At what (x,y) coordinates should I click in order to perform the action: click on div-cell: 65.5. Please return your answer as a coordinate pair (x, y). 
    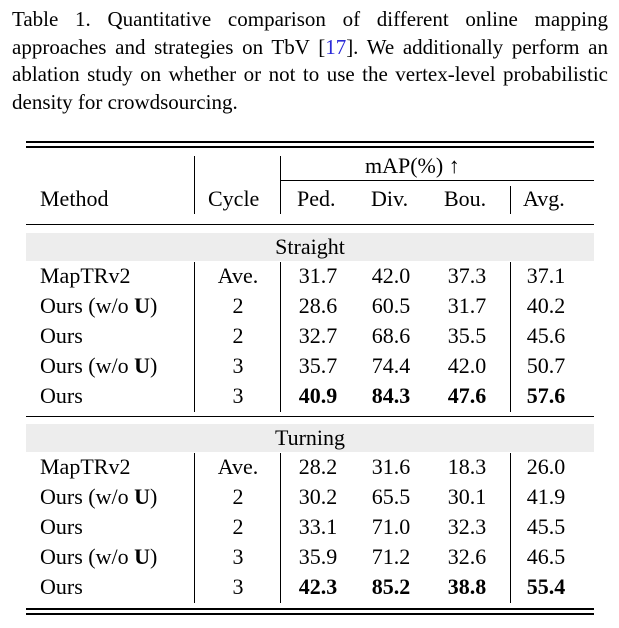
    Looking at the image, I should click on (391, 496).